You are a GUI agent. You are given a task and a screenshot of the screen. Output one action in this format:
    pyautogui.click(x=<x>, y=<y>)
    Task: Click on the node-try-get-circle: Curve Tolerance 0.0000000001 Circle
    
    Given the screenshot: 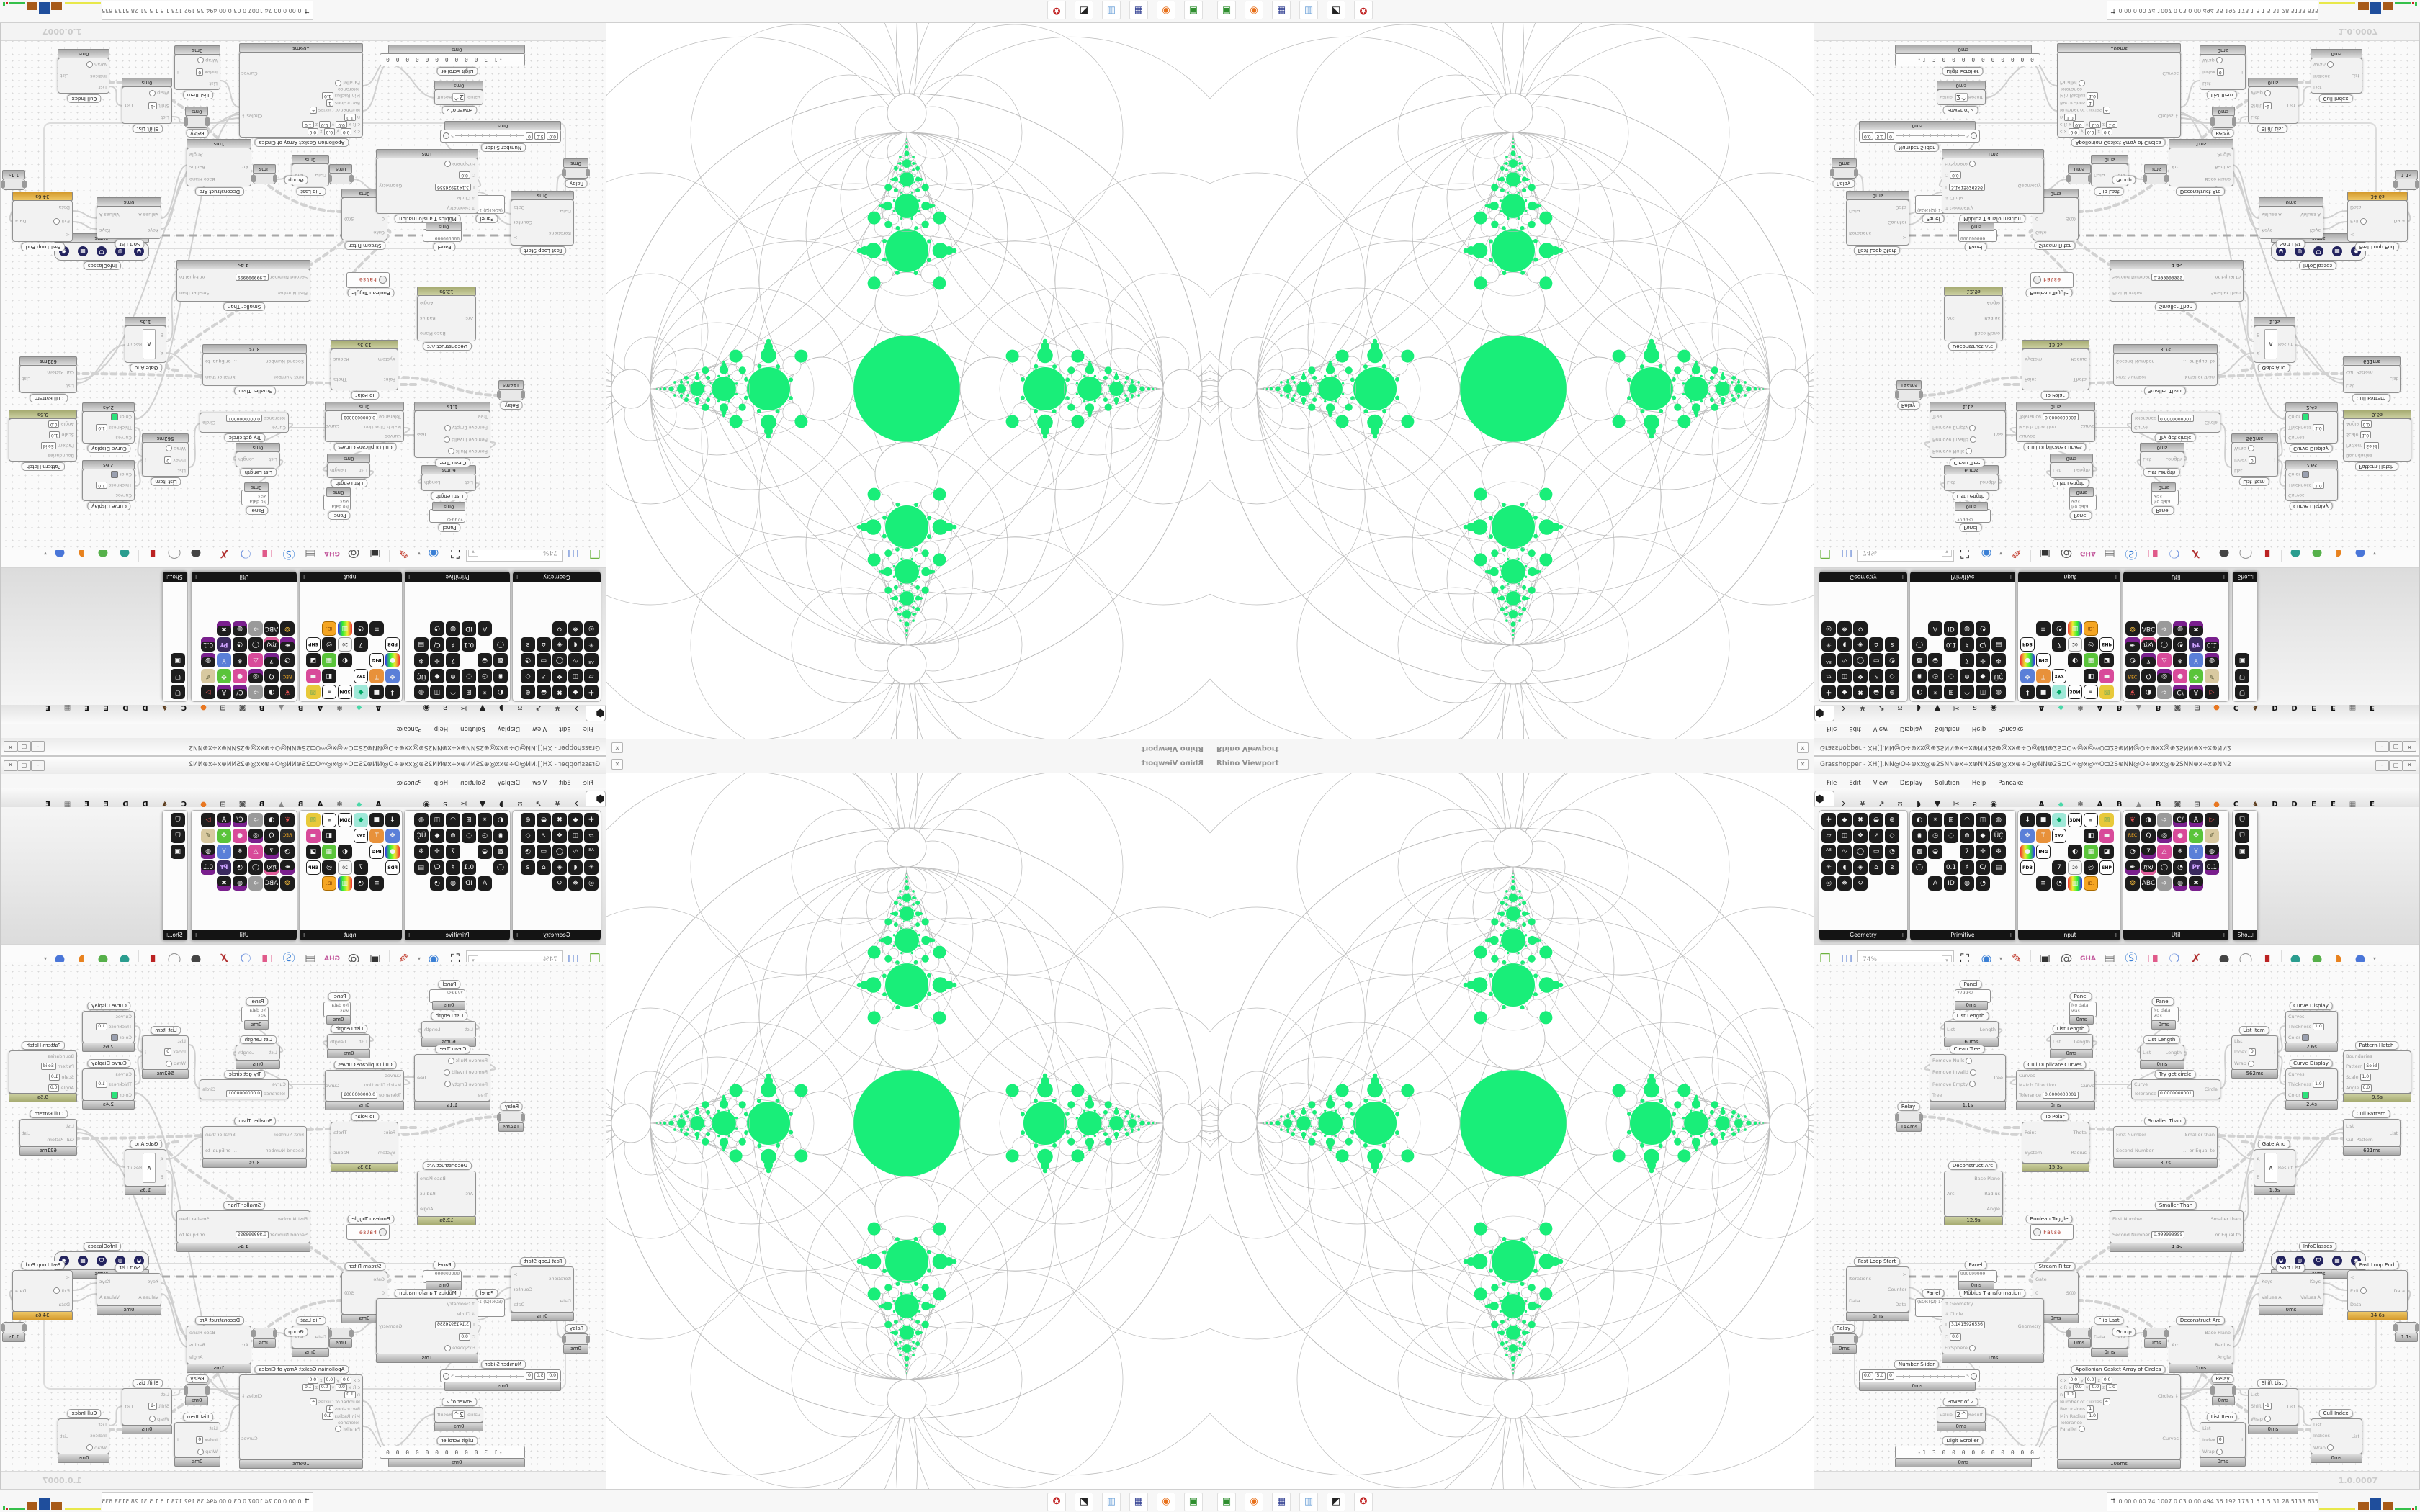 What is the action you would take?
    pyautogui.click(x=244, y=423)
    